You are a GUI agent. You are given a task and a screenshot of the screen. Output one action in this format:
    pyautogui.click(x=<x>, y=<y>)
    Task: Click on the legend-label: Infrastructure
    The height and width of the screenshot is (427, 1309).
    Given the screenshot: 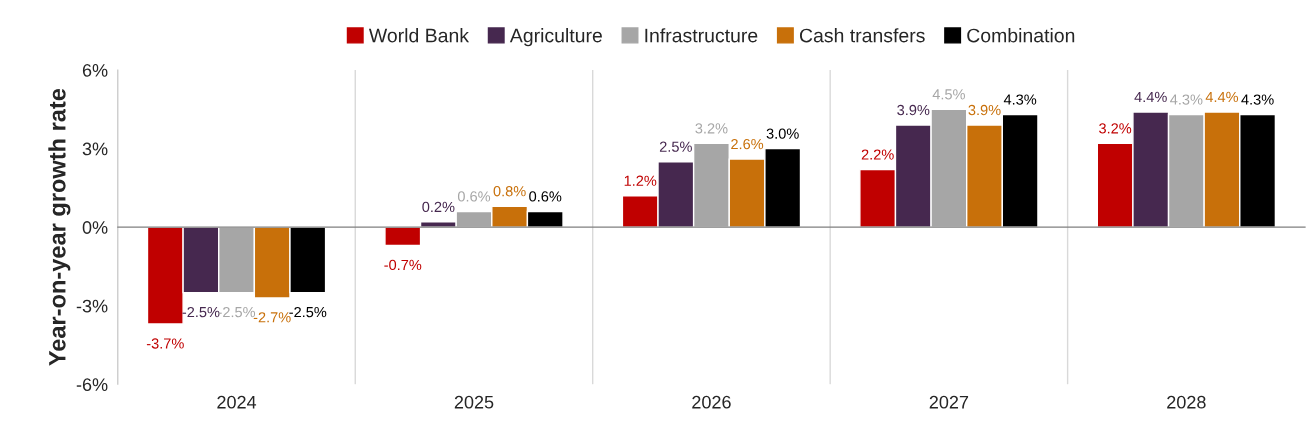 What is the action you would take?
    pyautogui.click(x=701, y=35)
    